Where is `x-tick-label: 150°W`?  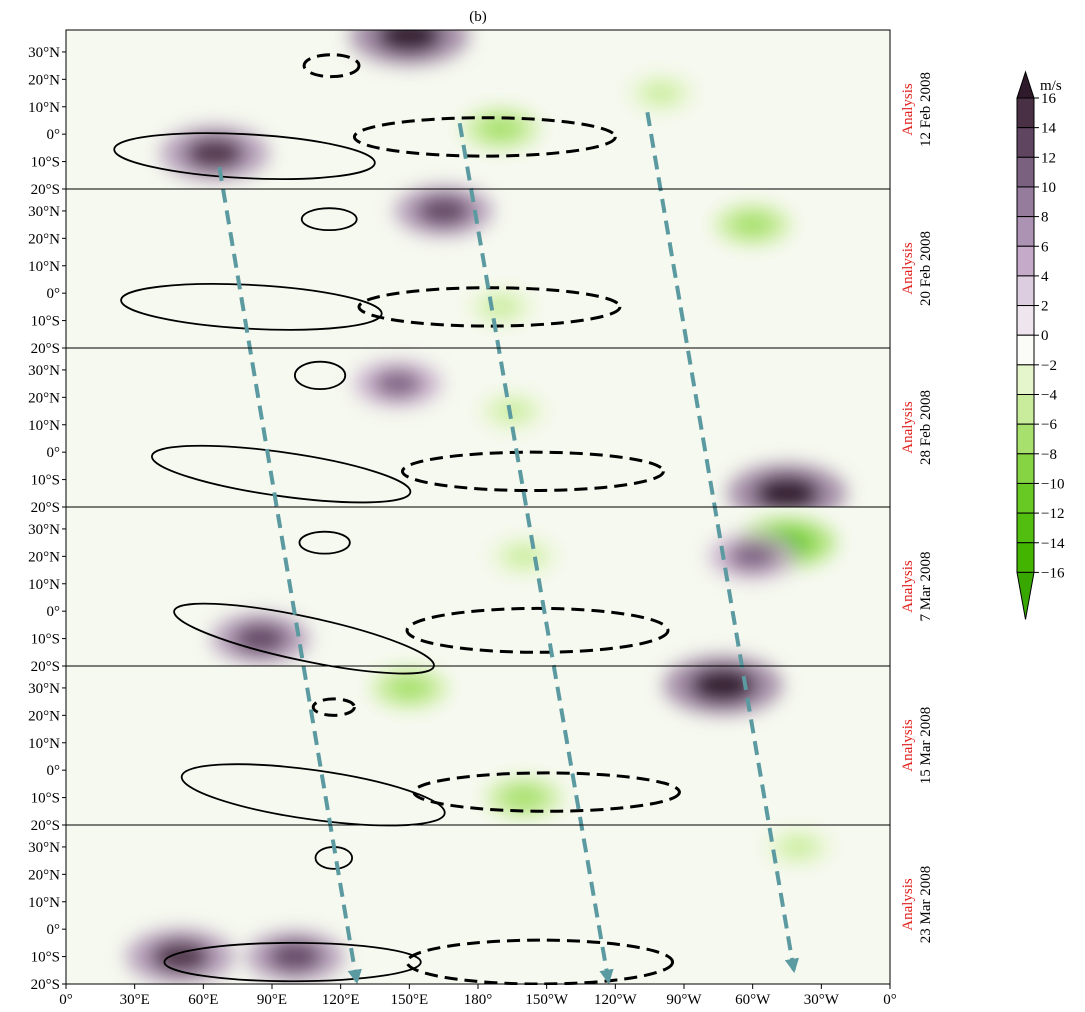
x-tick-label: 150°W is located at coordinates (546, 1000).